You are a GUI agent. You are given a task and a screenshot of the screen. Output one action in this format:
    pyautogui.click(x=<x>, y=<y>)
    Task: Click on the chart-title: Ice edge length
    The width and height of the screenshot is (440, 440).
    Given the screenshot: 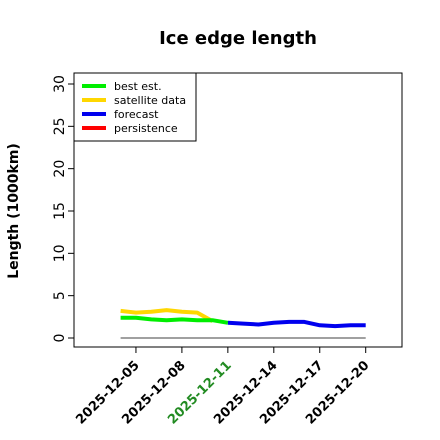 What is the action you would take?
    pyautogui.click(x=238, y=38)
    